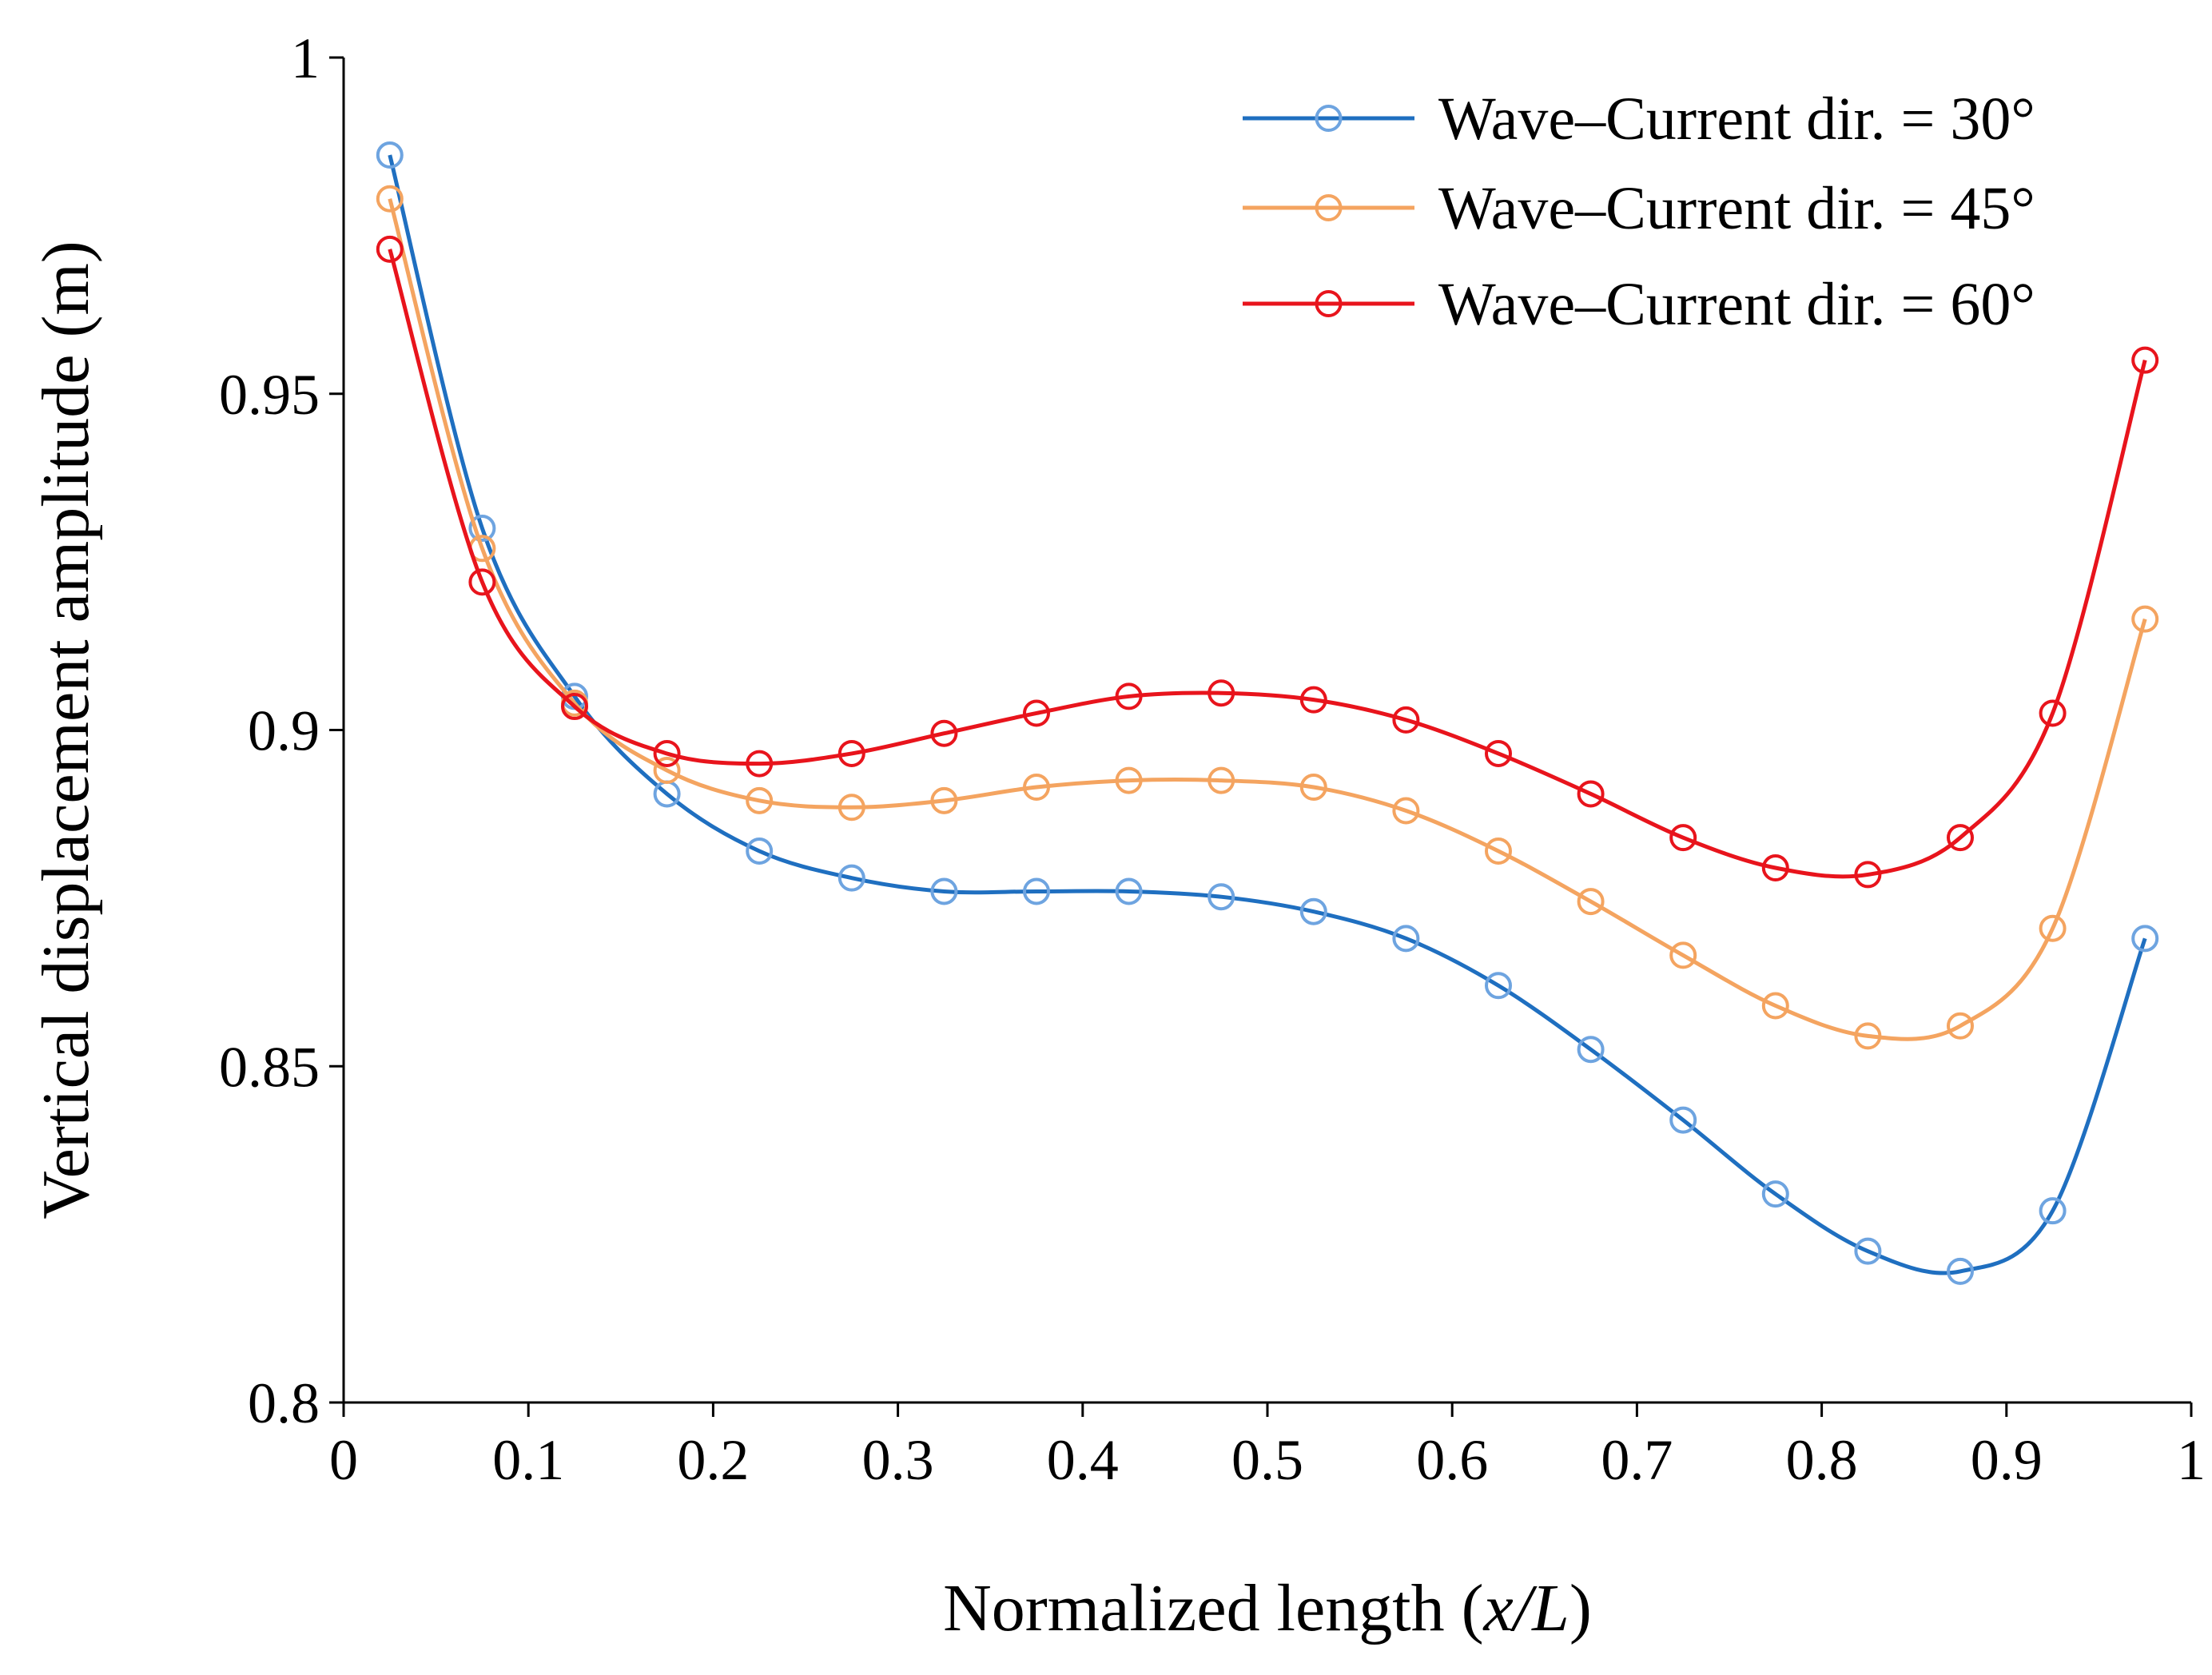 The width and height of the screenshot is (2212, 1675). What do you see at coordinates (2007, 1460) in the screenshot?
I see `x-tick-label: 0.9` at bounding box center [2007, 1460].